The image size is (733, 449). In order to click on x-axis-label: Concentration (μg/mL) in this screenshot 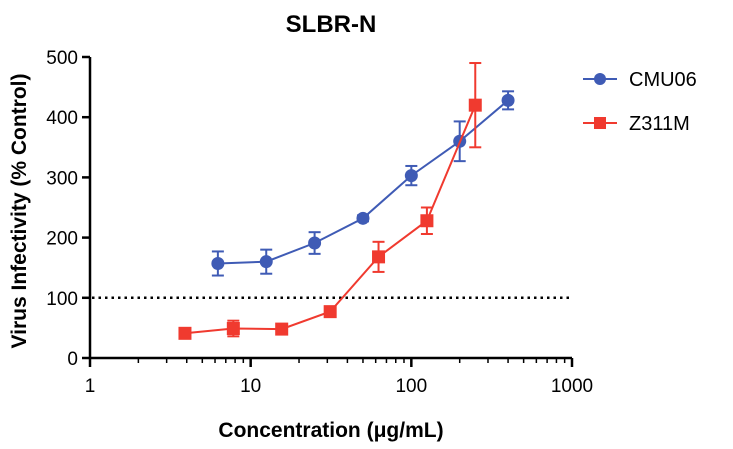, I will do `click(330, 430)`.